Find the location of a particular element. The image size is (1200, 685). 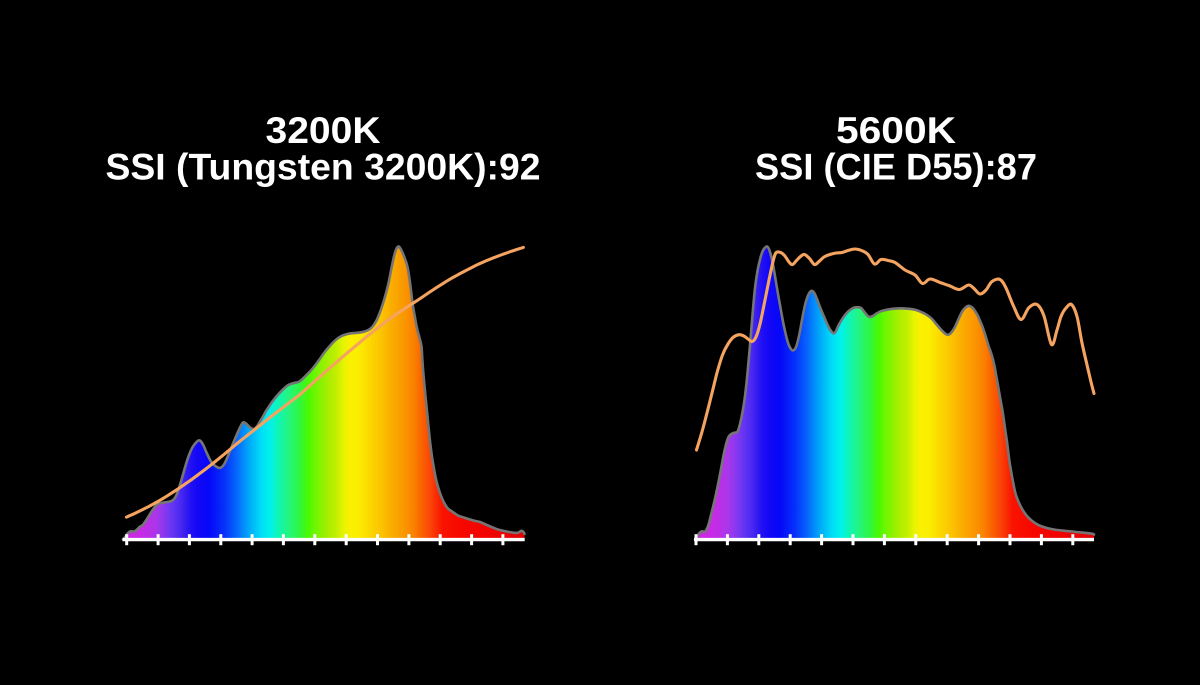

svg-text: SSI (CIE D55):87 is located at coordinates (896, 166).